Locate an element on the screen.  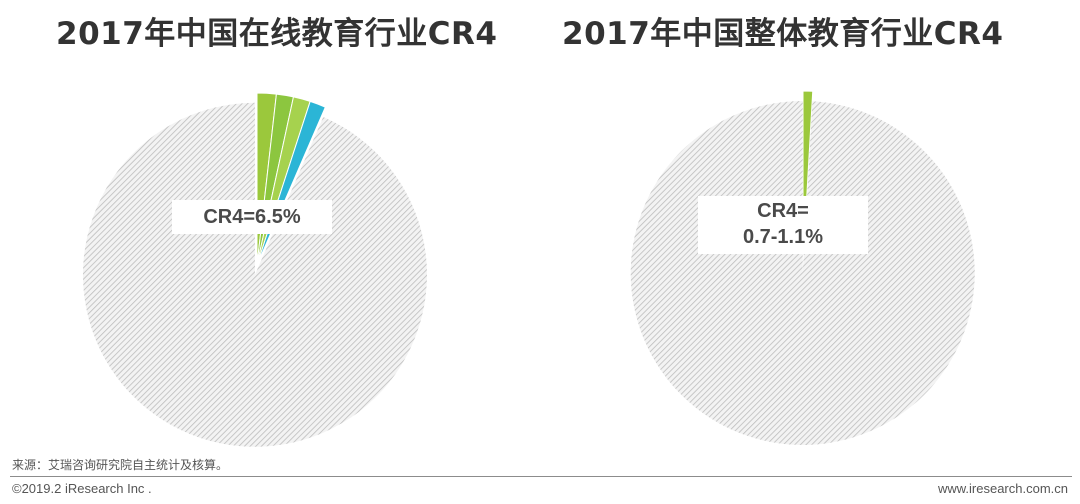
right-chart-title: 2017年中国整体教育行业CR4 is located at coordinates (783, 34).